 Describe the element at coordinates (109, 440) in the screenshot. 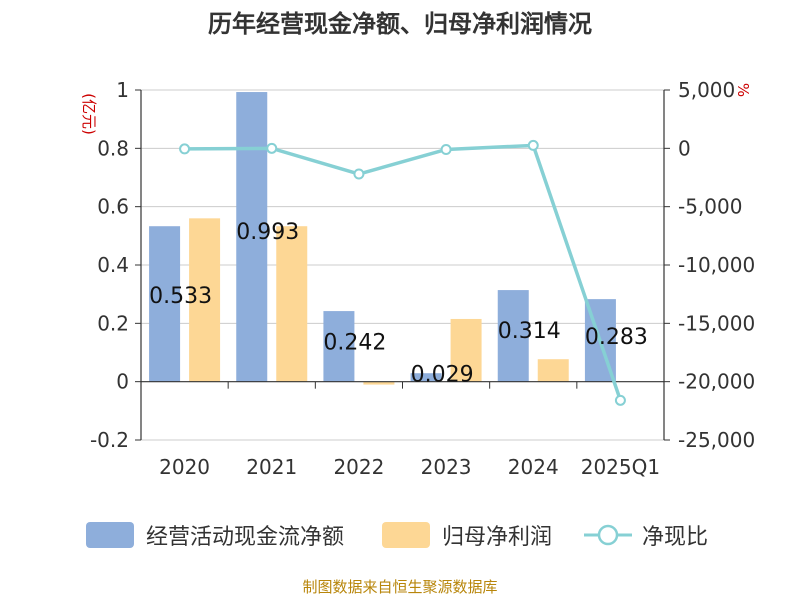

I see `left-tick-label: -0.2` at that location.